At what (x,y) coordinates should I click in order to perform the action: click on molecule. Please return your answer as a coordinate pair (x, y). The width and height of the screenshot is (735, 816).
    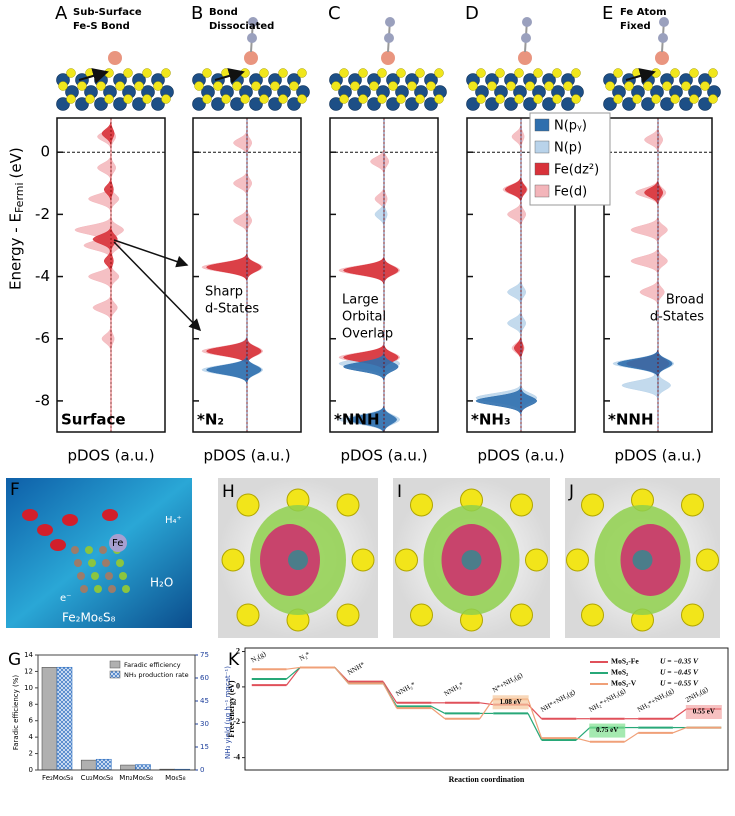
    Looking at the image, I should click on (30, 515).